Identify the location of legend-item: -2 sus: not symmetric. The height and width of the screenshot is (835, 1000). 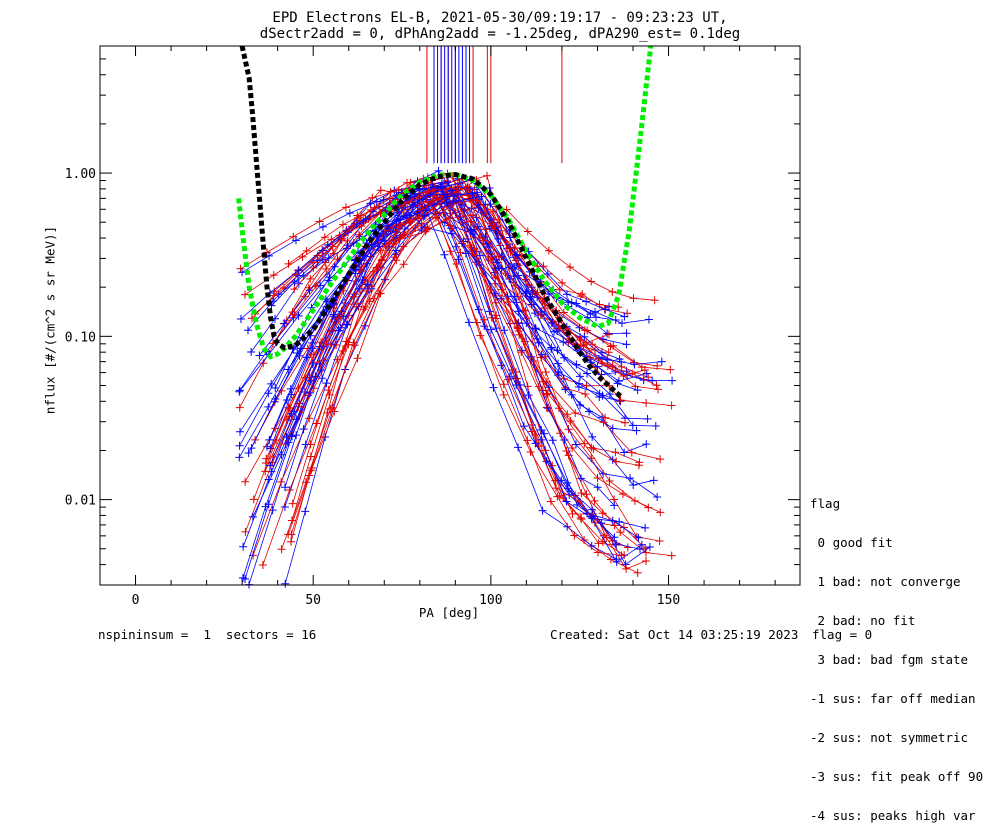
(889, 737).